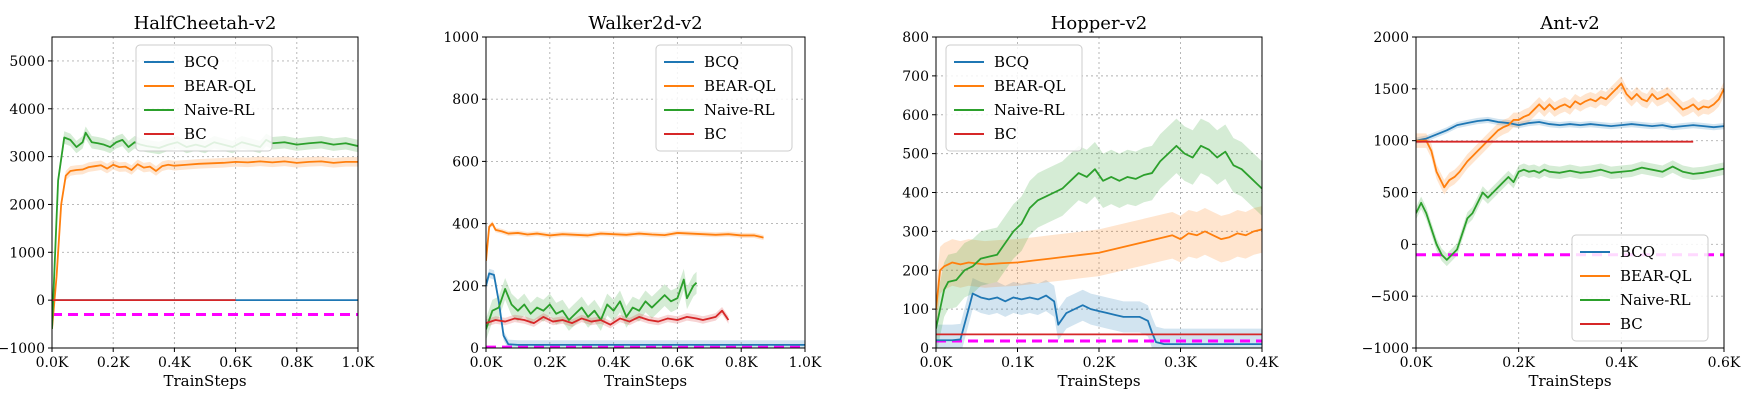  What do you see at coordinates (1180, 363) in the screenshot?
I see `x-tick-label: 0.3K` at bounding box center [1180, 363].